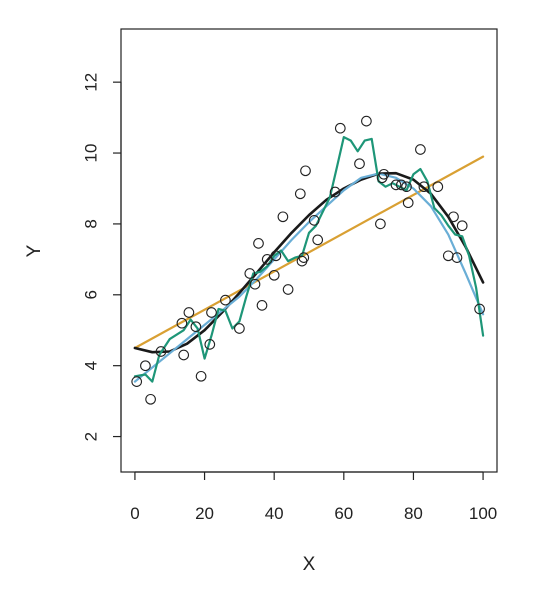 This screenshot has height=592, width=545. Describe the element at coordinates (101, 257) in the screenshot. I see `y-axis: 2 4 6 8 10 12` at that location.